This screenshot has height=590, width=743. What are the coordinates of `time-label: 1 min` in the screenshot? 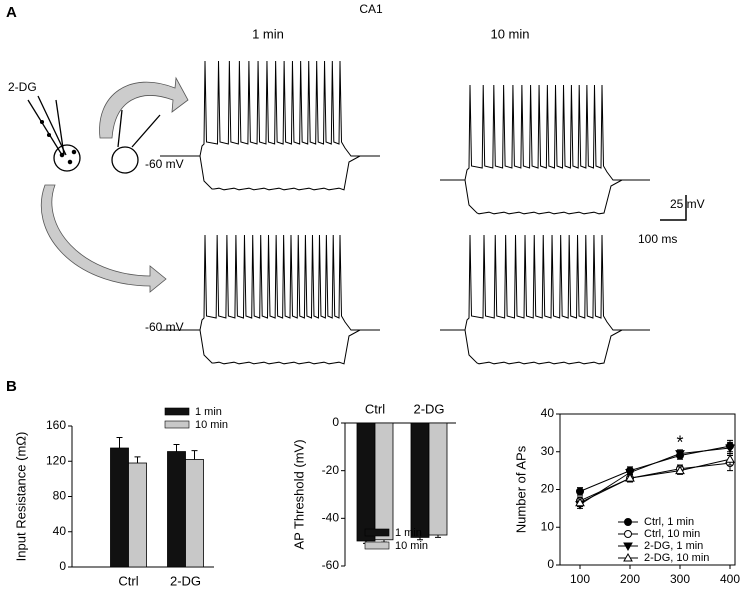 It's located at (268, 33).